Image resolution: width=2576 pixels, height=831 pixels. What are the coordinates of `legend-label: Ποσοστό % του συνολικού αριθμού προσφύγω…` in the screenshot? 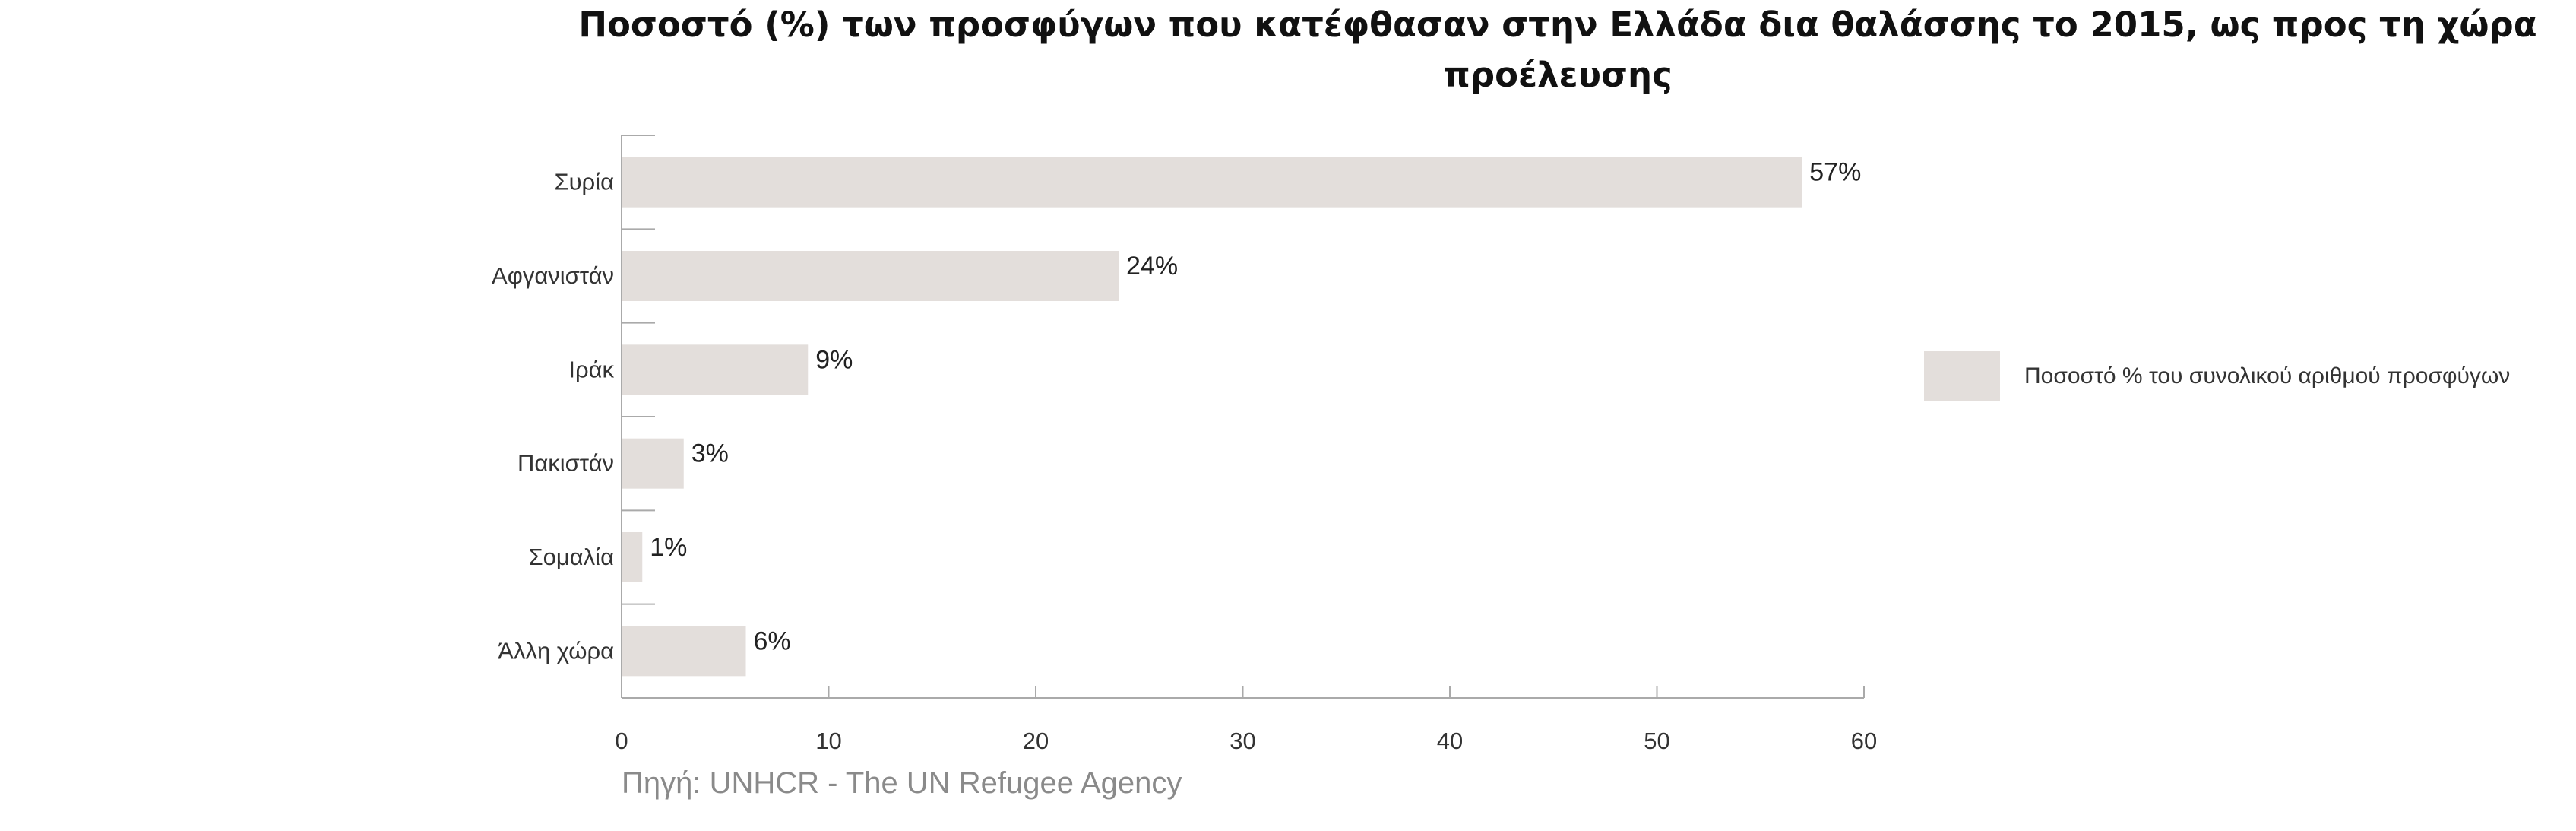 It's located at (2267, 376).